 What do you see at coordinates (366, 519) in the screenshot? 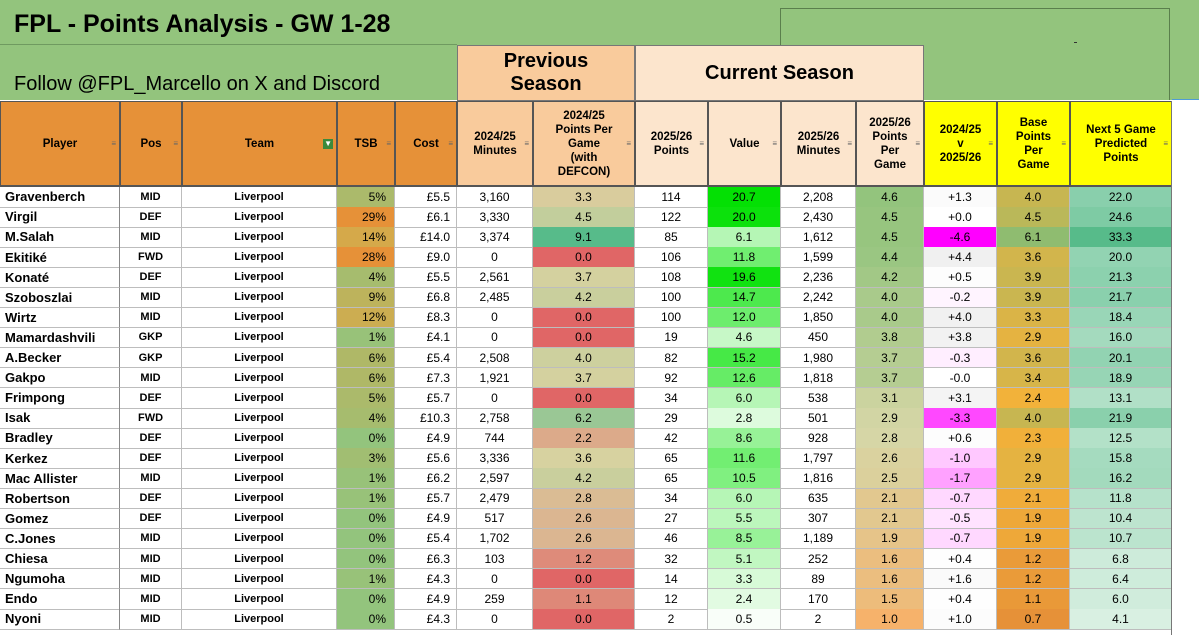
I see `cell-tsb: 0%` at bounding box center [366, 519].